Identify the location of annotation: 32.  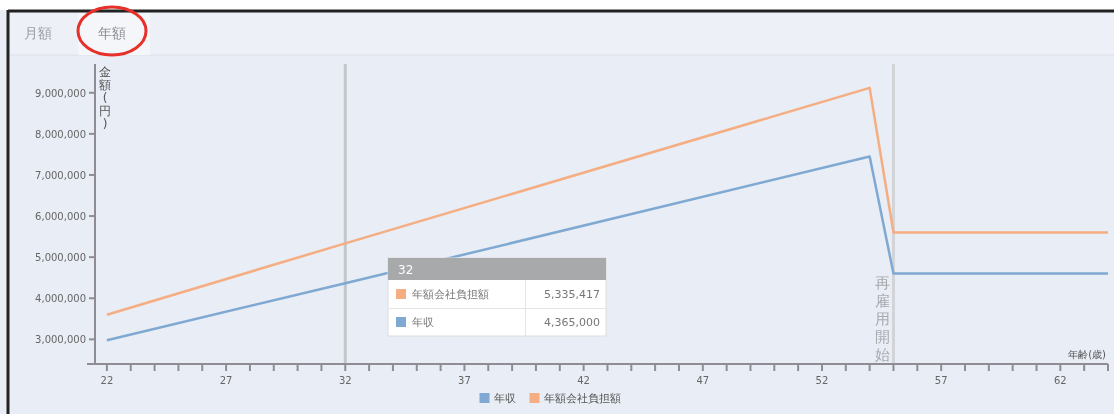
(406, 270).